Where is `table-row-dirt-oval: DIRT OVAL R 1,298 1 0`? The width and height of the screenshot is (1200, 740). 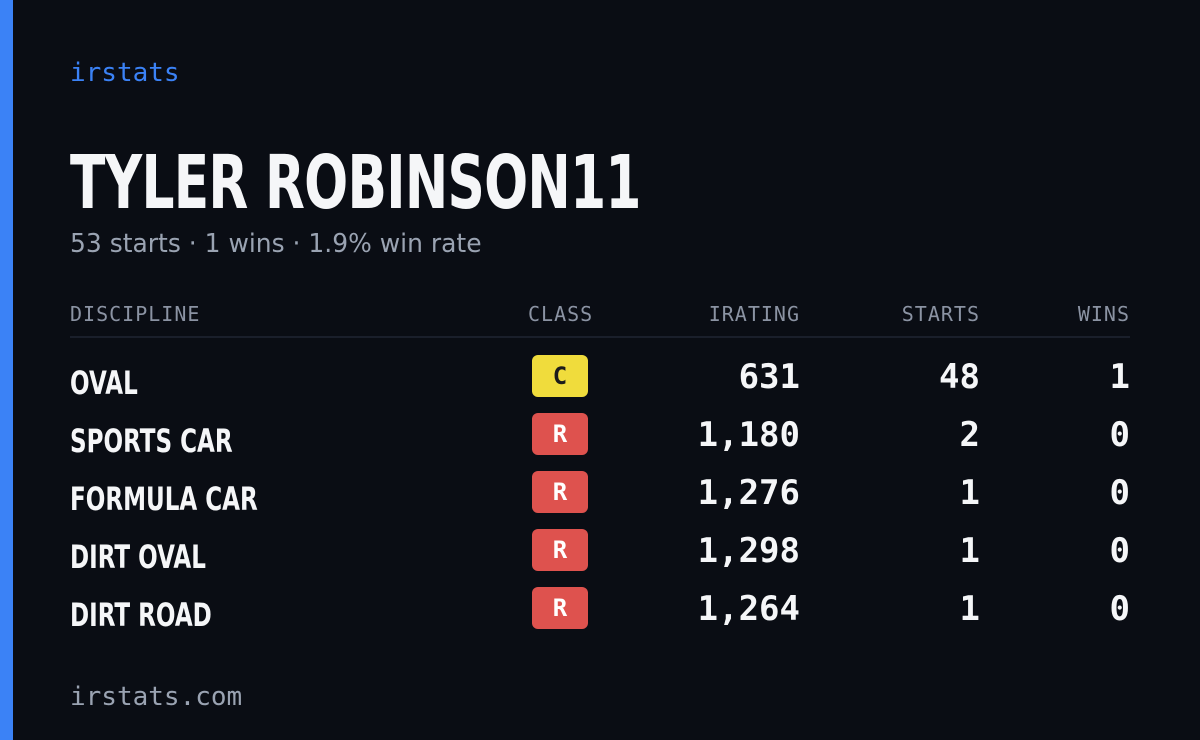 table-row-dirt-oval: DIRT OVAL R 1,298 1 0 is located at coordinates (600, 558).